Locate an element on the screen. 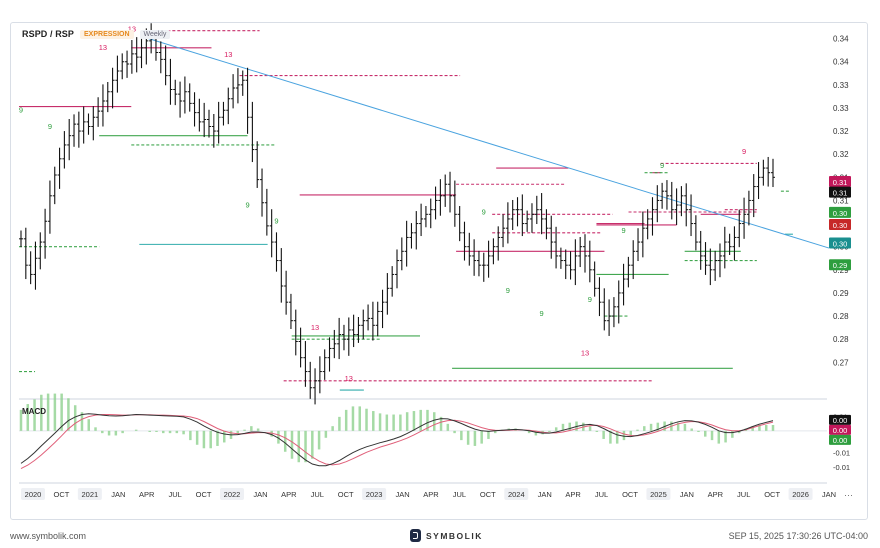 The image size is (880, 548). x-tick-label: 2026 is located at coordinates (800, 494).